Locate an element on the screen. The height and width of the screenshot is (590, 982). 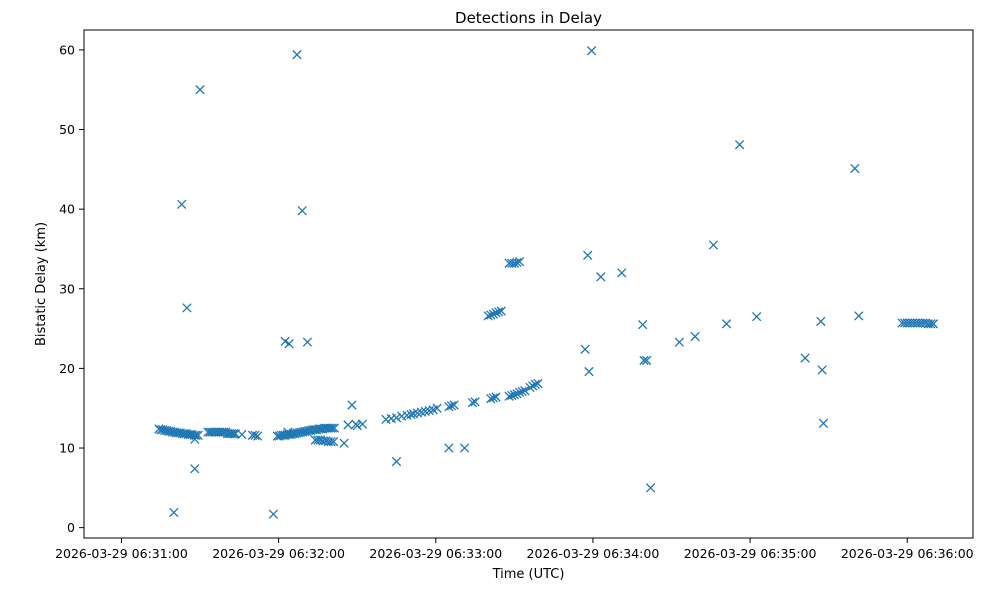
y-tick-label: 20 is located at coordinates (67, 368).